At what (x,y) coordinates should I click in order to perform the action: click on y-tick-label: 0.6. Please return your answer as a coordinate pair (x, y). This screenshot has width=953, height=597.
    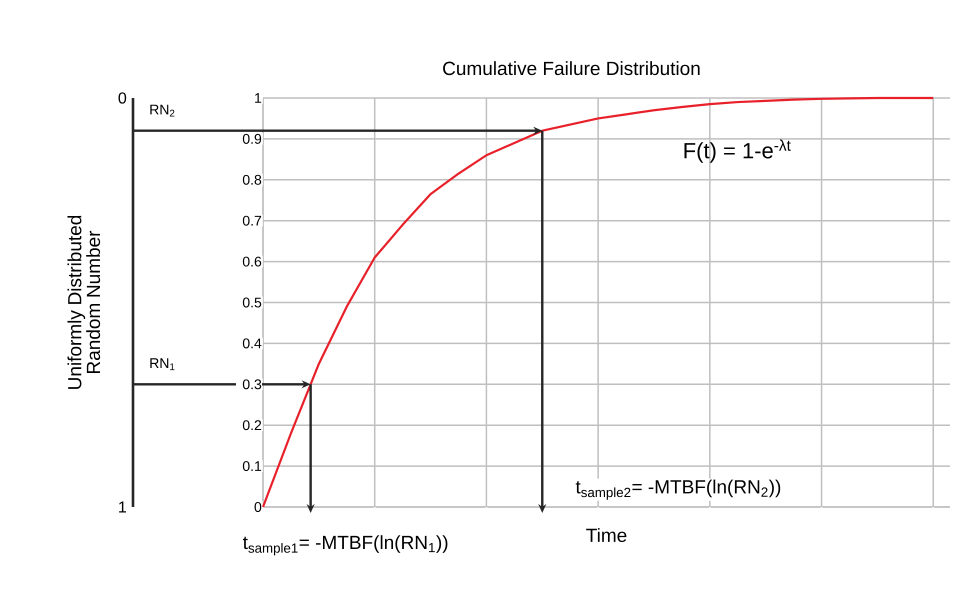
    Looking at the image, I should click on (252, 261).